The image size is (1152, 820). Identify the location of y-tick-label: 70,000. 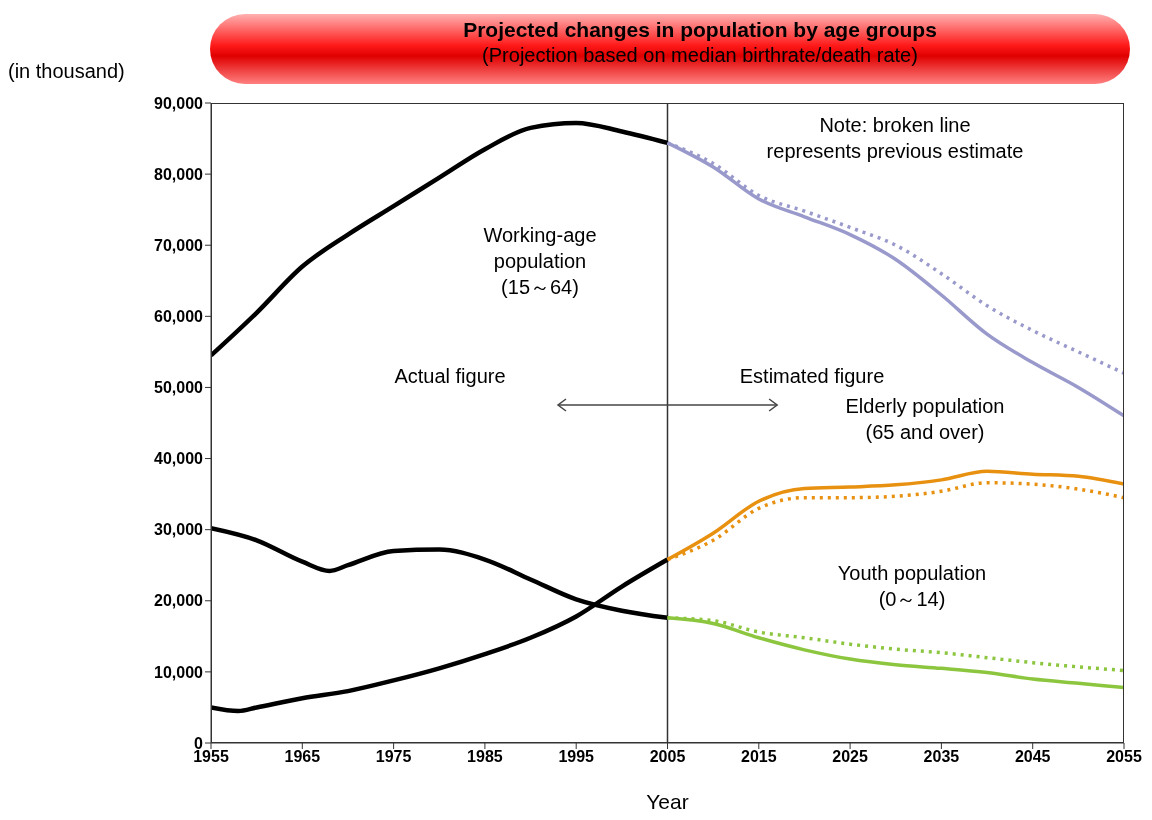
(179, 245).